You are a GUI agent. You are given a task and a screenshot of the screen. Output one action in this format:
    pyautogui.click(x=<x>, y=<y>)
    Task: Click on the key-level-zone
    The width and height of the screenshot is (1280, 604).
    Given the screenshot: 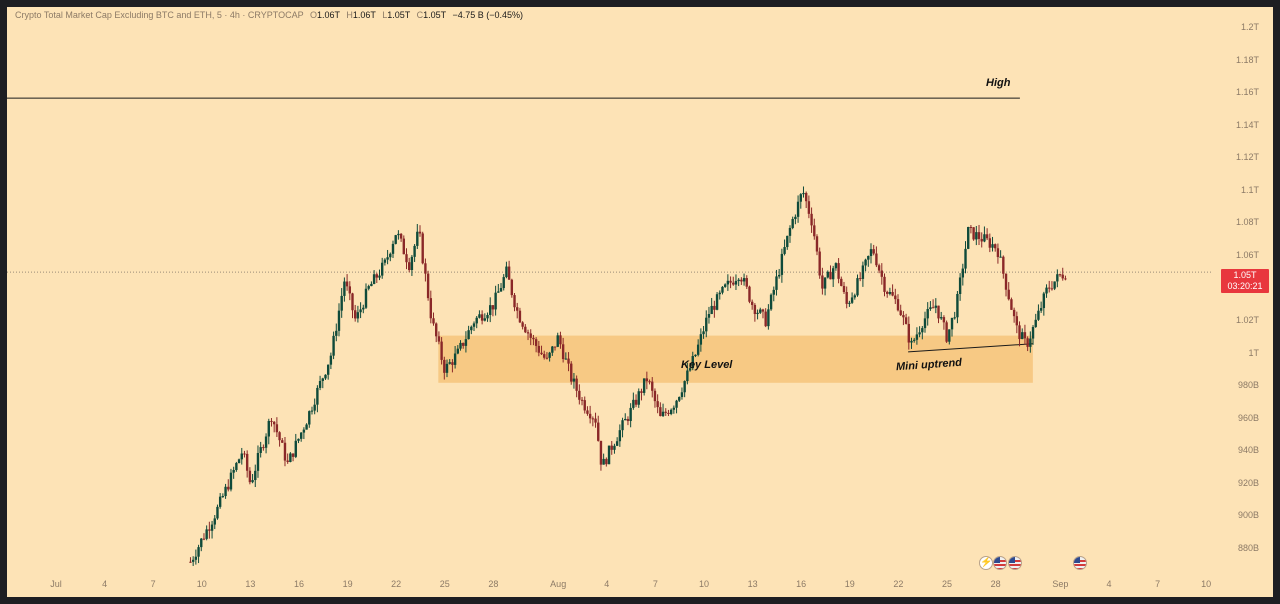 What is the action you would take?
    pyautogui.click(x=735, y=359)
    